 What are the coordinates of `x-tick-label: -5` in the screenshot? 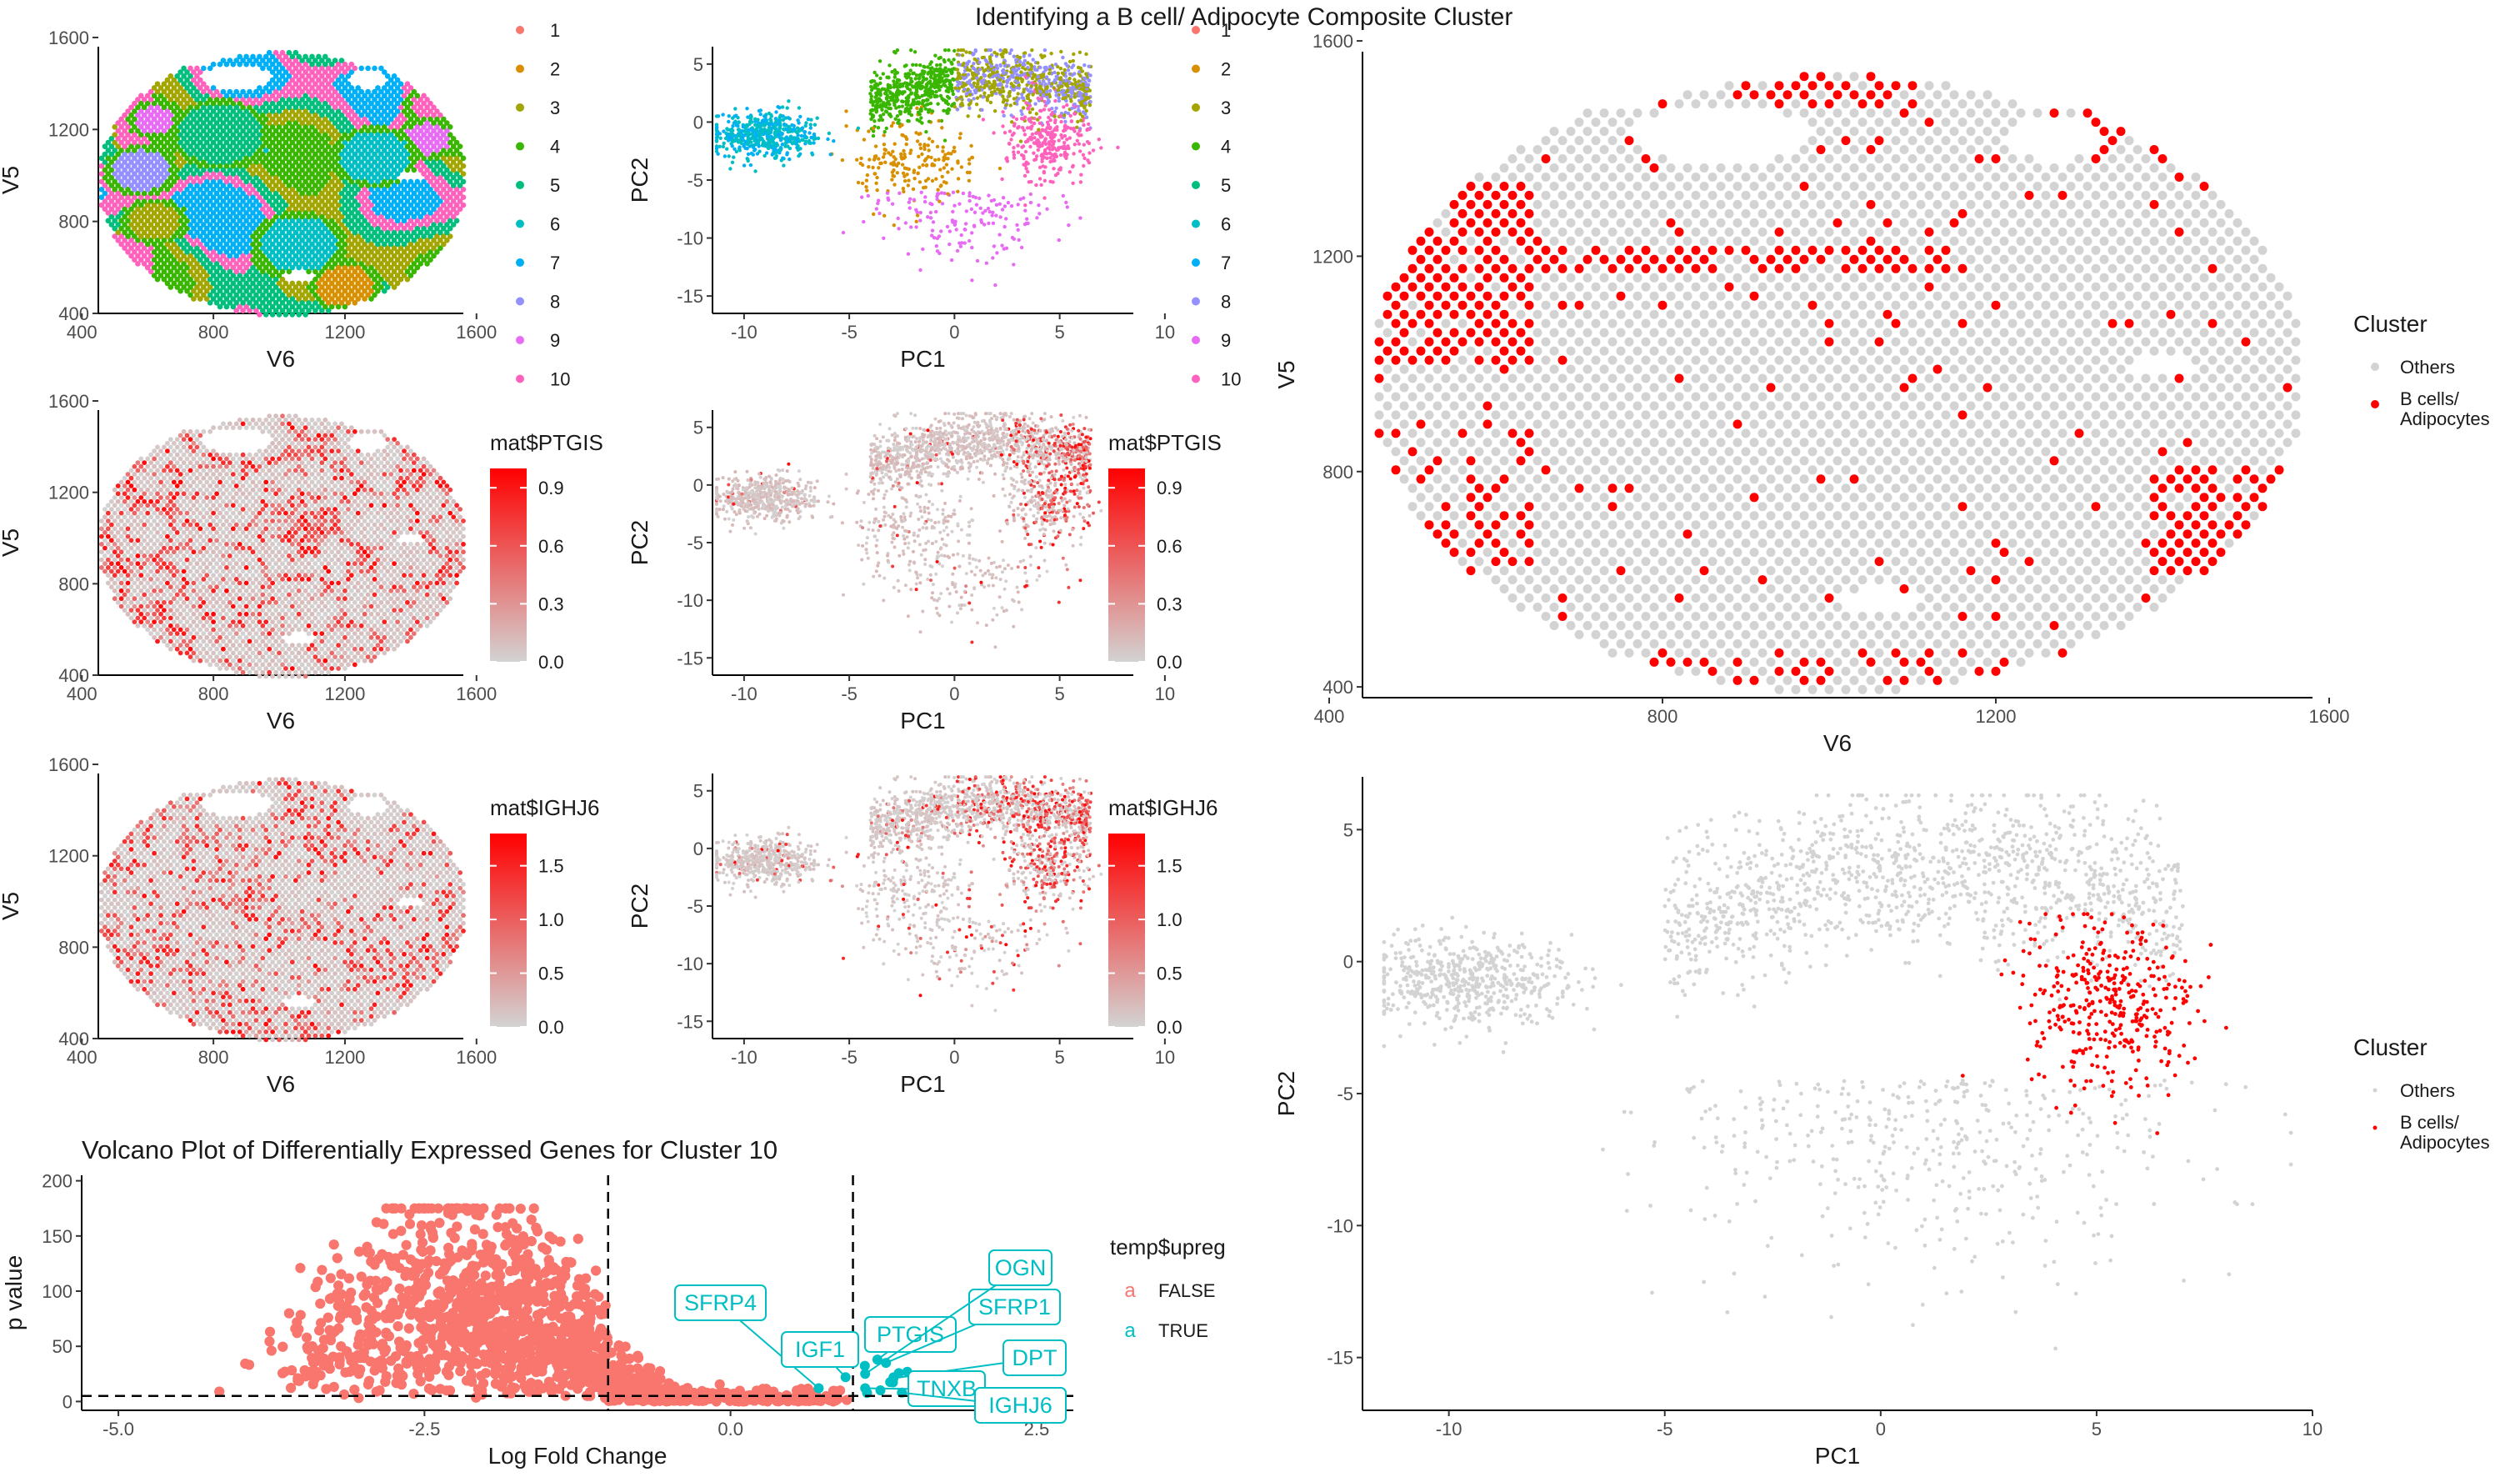 It's located at (849, 332).